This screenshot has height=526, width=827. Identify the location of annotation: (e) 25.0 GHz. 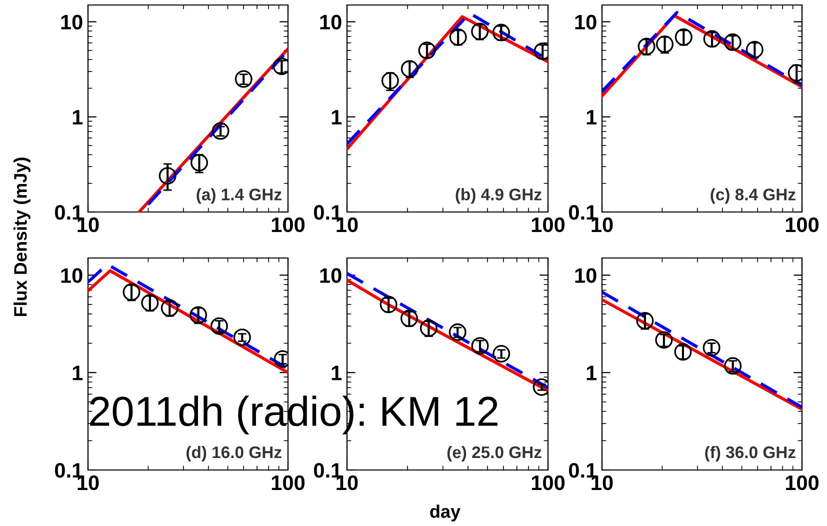
(494, 454).